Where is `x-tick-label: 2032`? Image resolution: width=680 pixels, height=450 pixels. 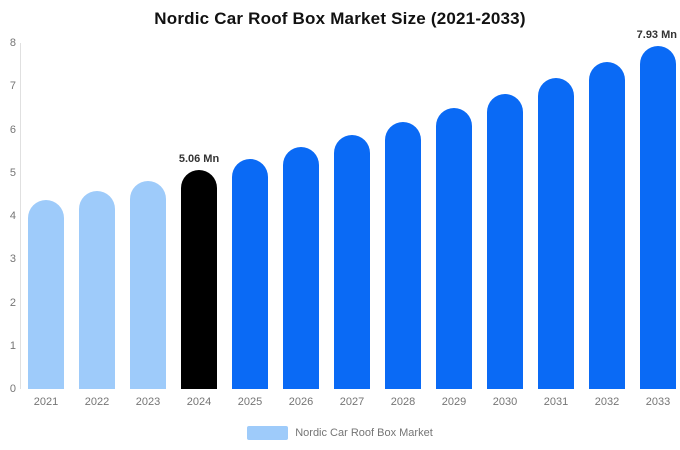 x-tick-label: 2032 is located at coordinates (607, 402).